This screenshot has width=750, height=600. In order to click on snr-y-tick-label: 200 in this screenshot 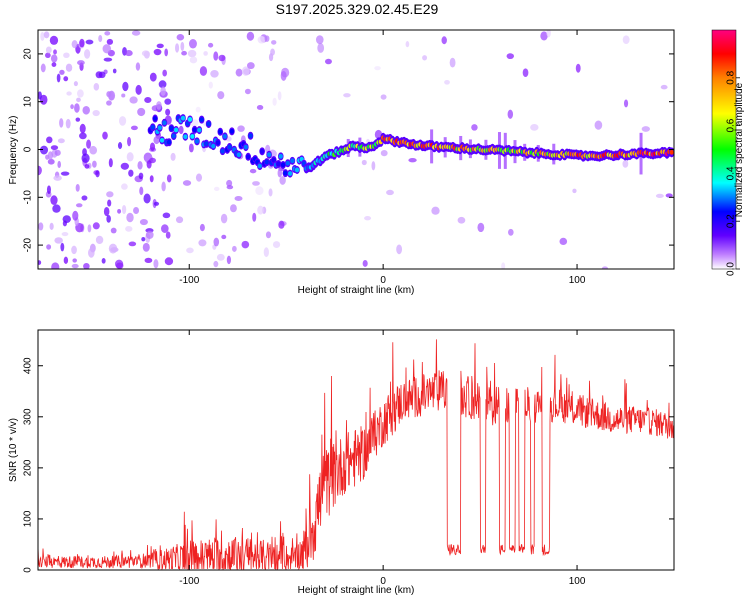, I will do `click(28, 467)`.